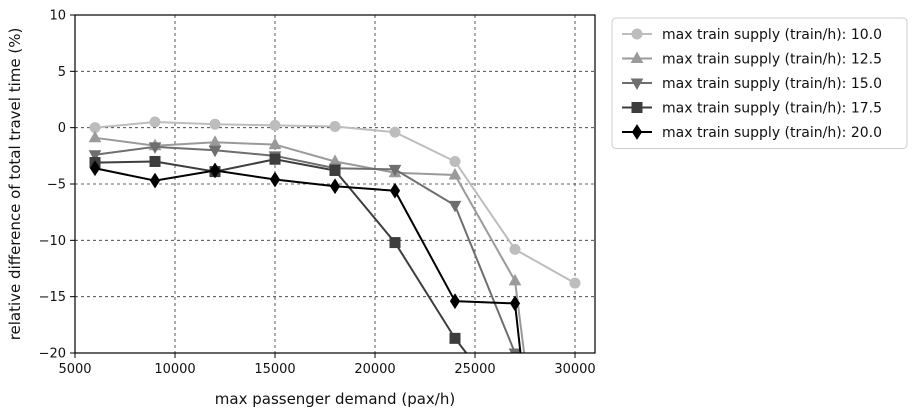  What do you see at coordinates (772, 35) in the screenshot?
I see `legend-label: max train supply (train/h): 10.0` at bounding box center [772, 35].